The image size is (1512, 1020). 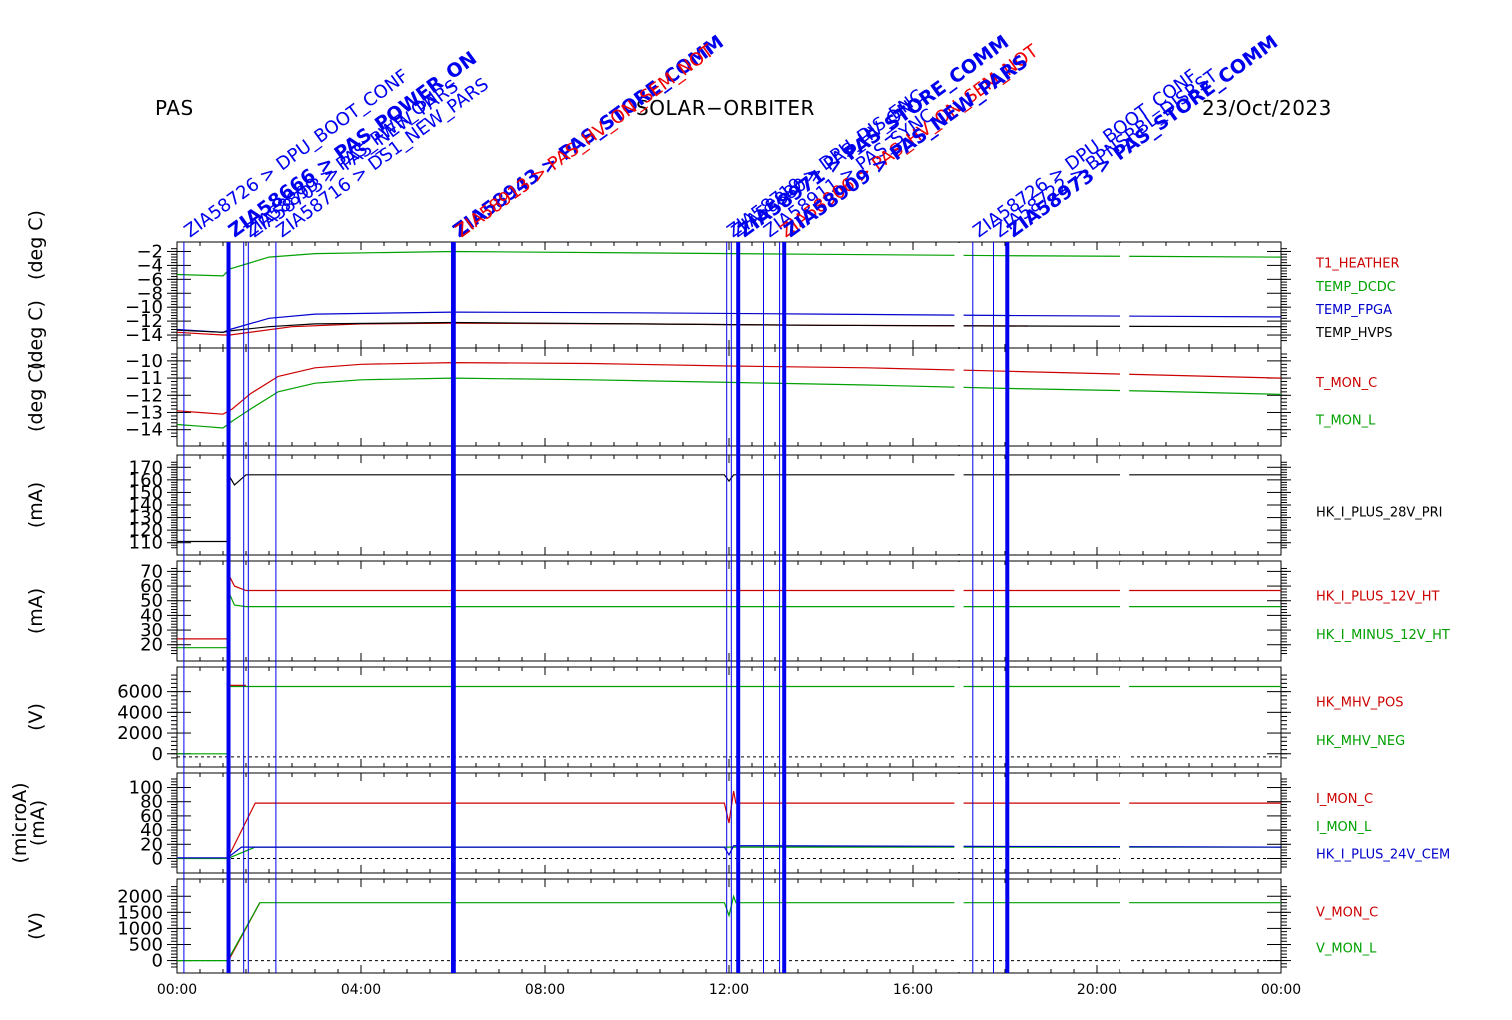 I want to click on legend-hk-i-plus-24v-cem: HK_I_PLUS_24V_CEM, so click(x=1383, y=855).